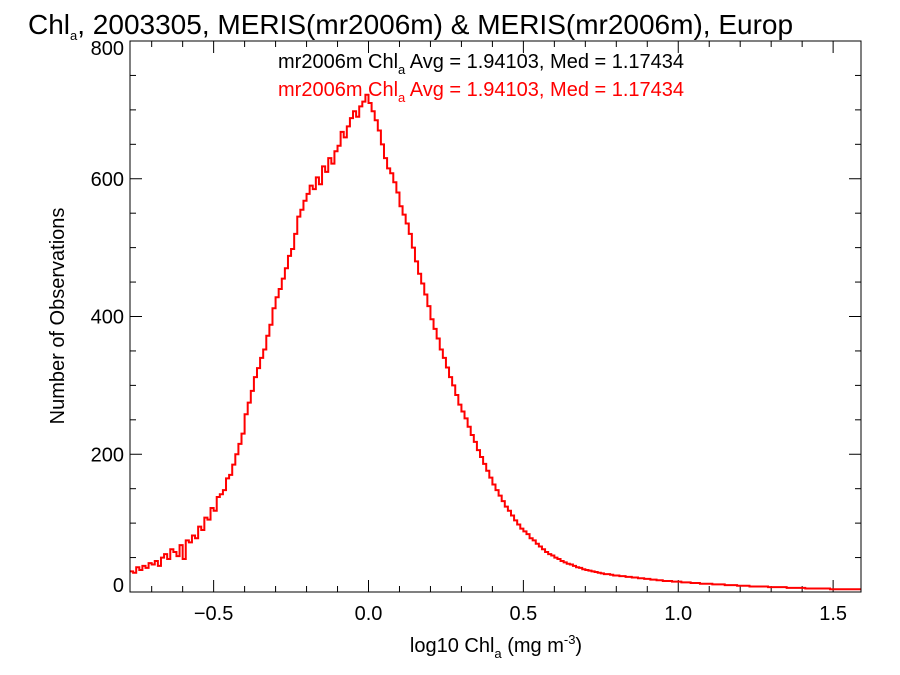 This screenshot has width=900, height=675. What do you see at coordinates (496, 646) in the screenshot?
I see `x-axis-label: log10 Chla (mg m-3)` at bounding box center [496, 646].